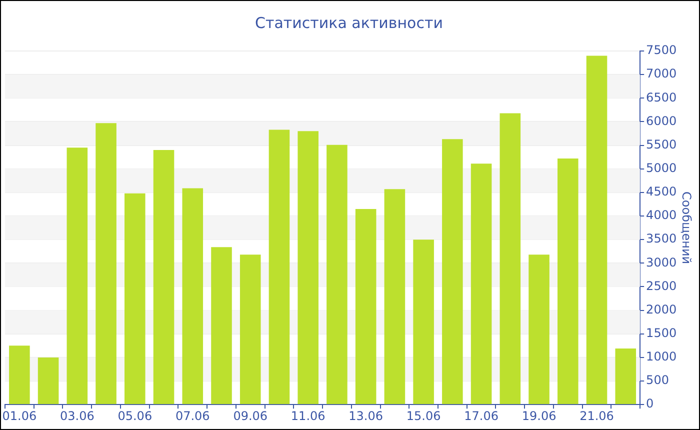 The width and height of the screenshot is (700, 430). I want to click on y-tick-label: 5500, so click(661, 144).